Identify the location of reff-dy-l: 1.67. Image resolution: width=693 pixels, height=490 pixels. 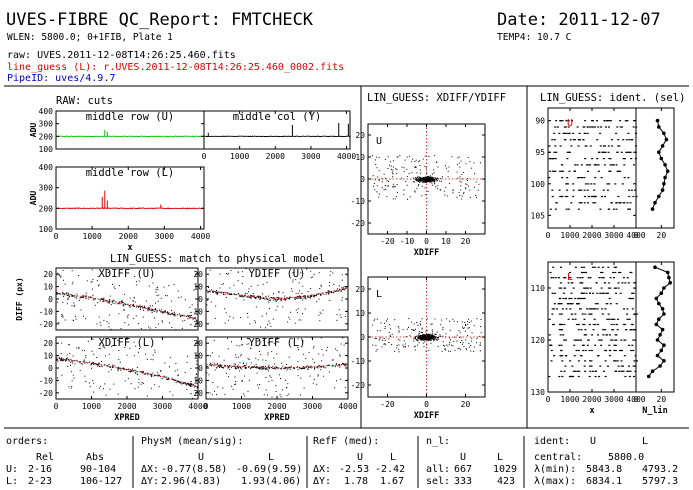
(392, 481).